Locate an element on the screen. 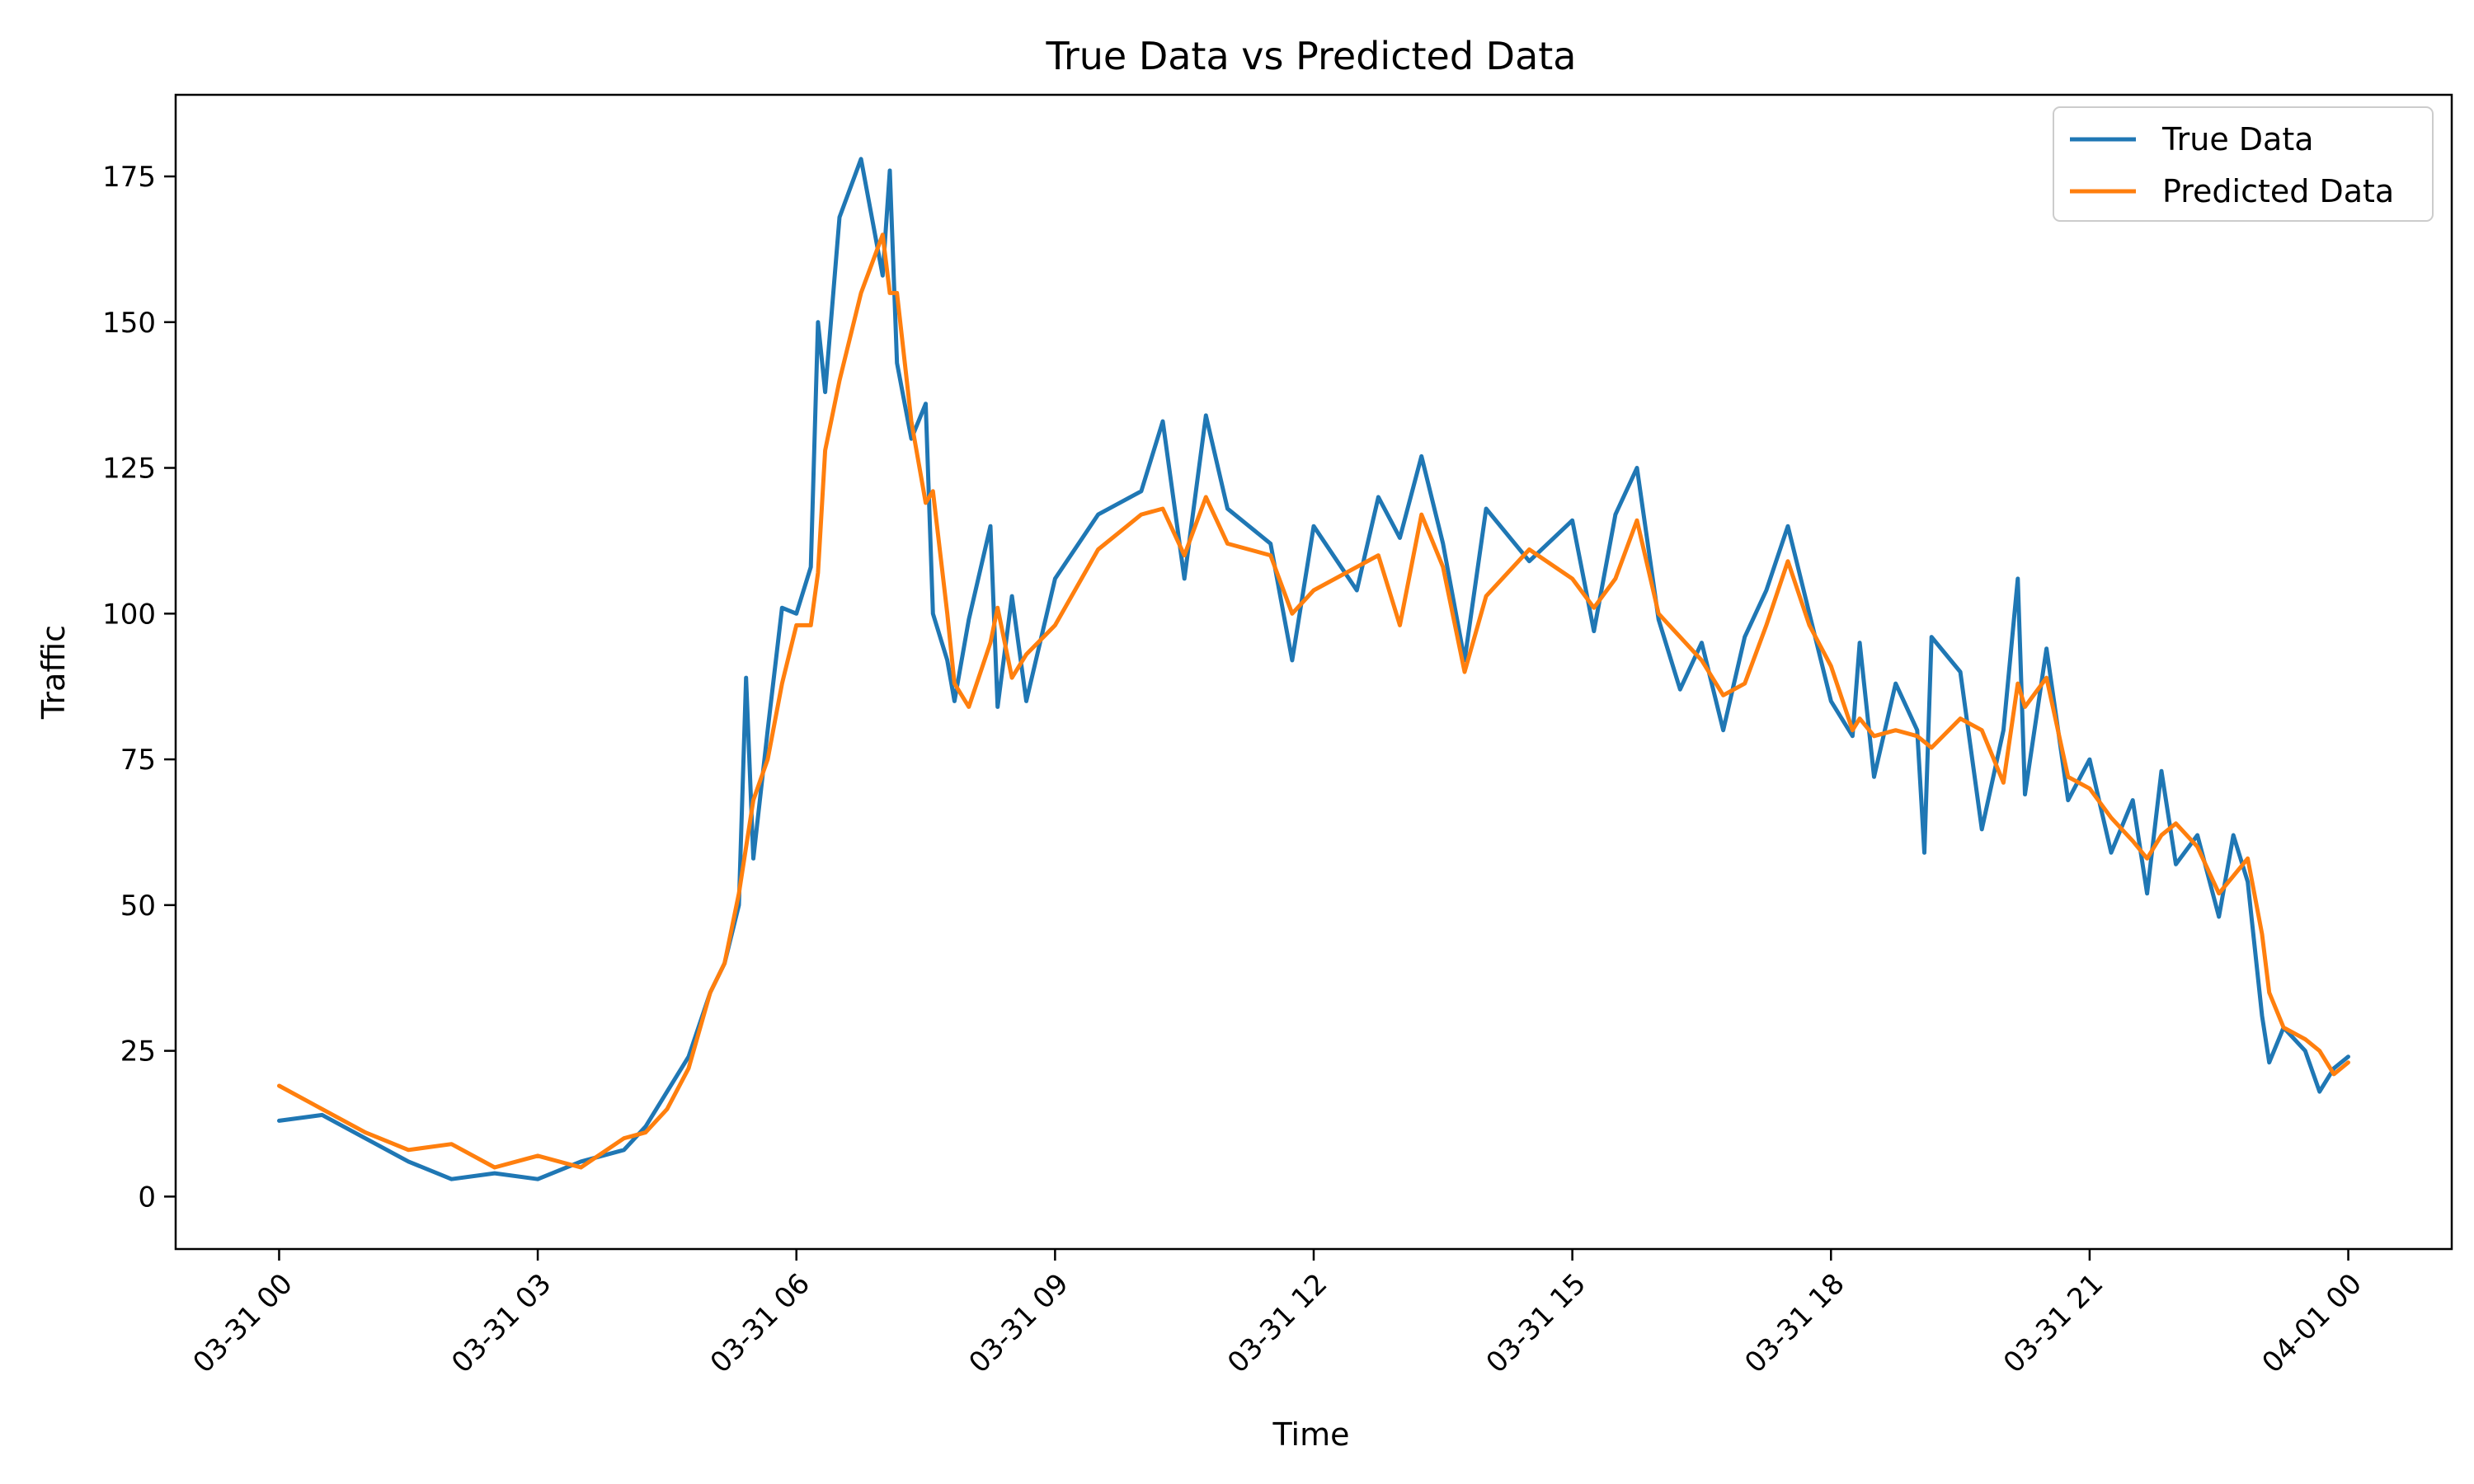 The image size is (2474, 1484). y-tick-label: 175 is located at coordinates (129, 177).